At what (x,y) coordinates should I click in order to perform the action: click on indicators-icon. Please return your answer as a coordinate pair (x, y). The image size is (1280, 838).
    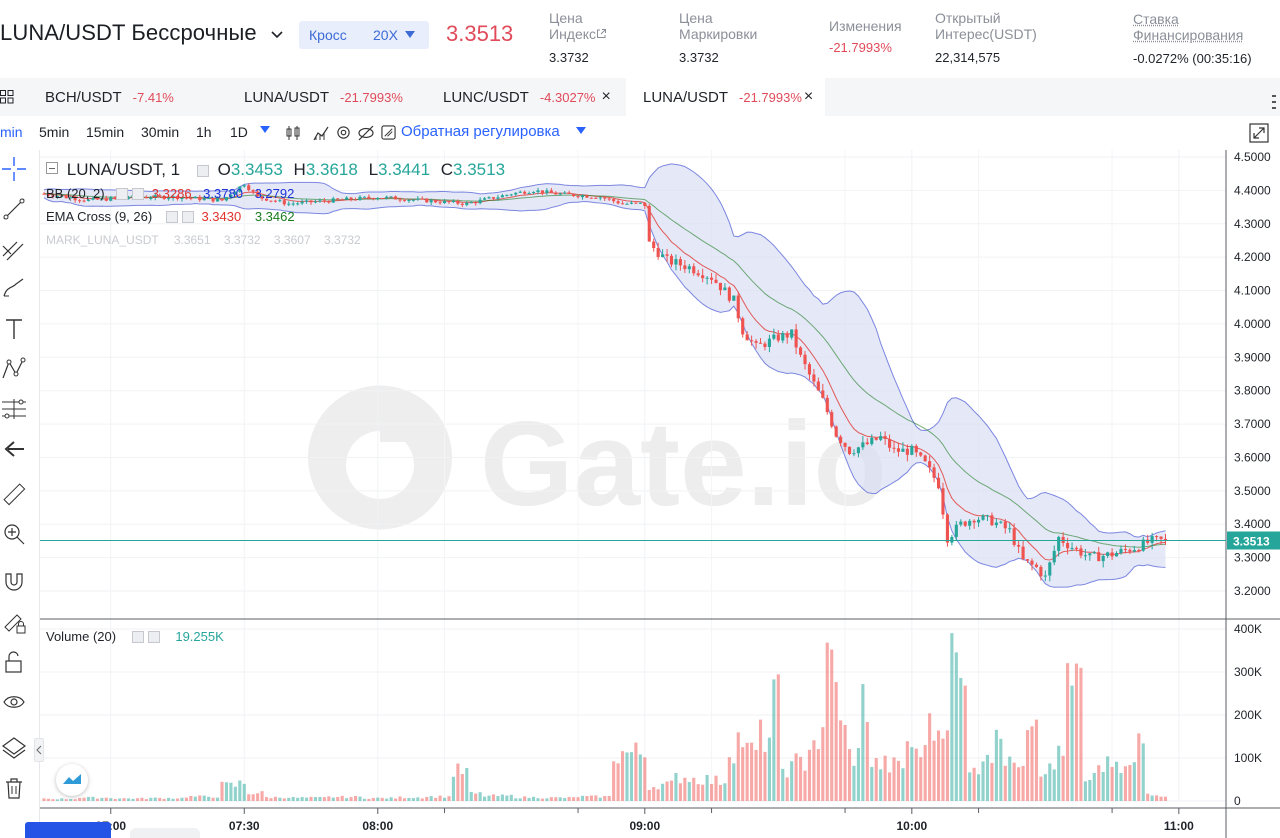
    Looking at the image, I should click on (321, 133).